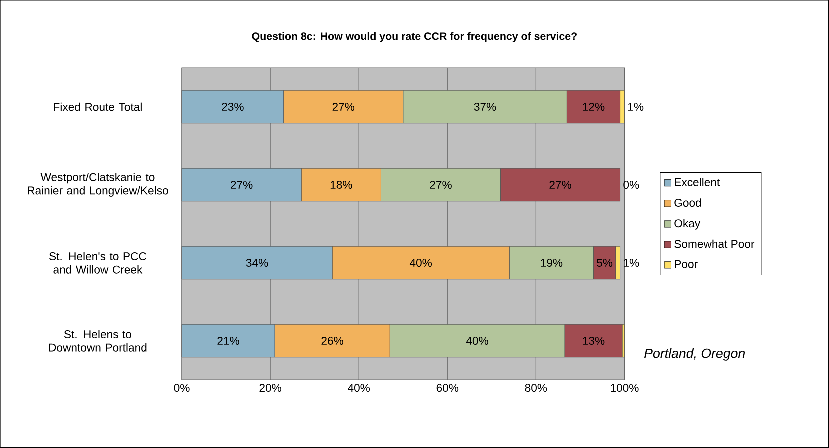 The width and height of the screenshot is (829, 448). What do you see at coordinates (594, 107) in the screenshot?
I see `data-label: 12%` at bounding box center [594, 107].